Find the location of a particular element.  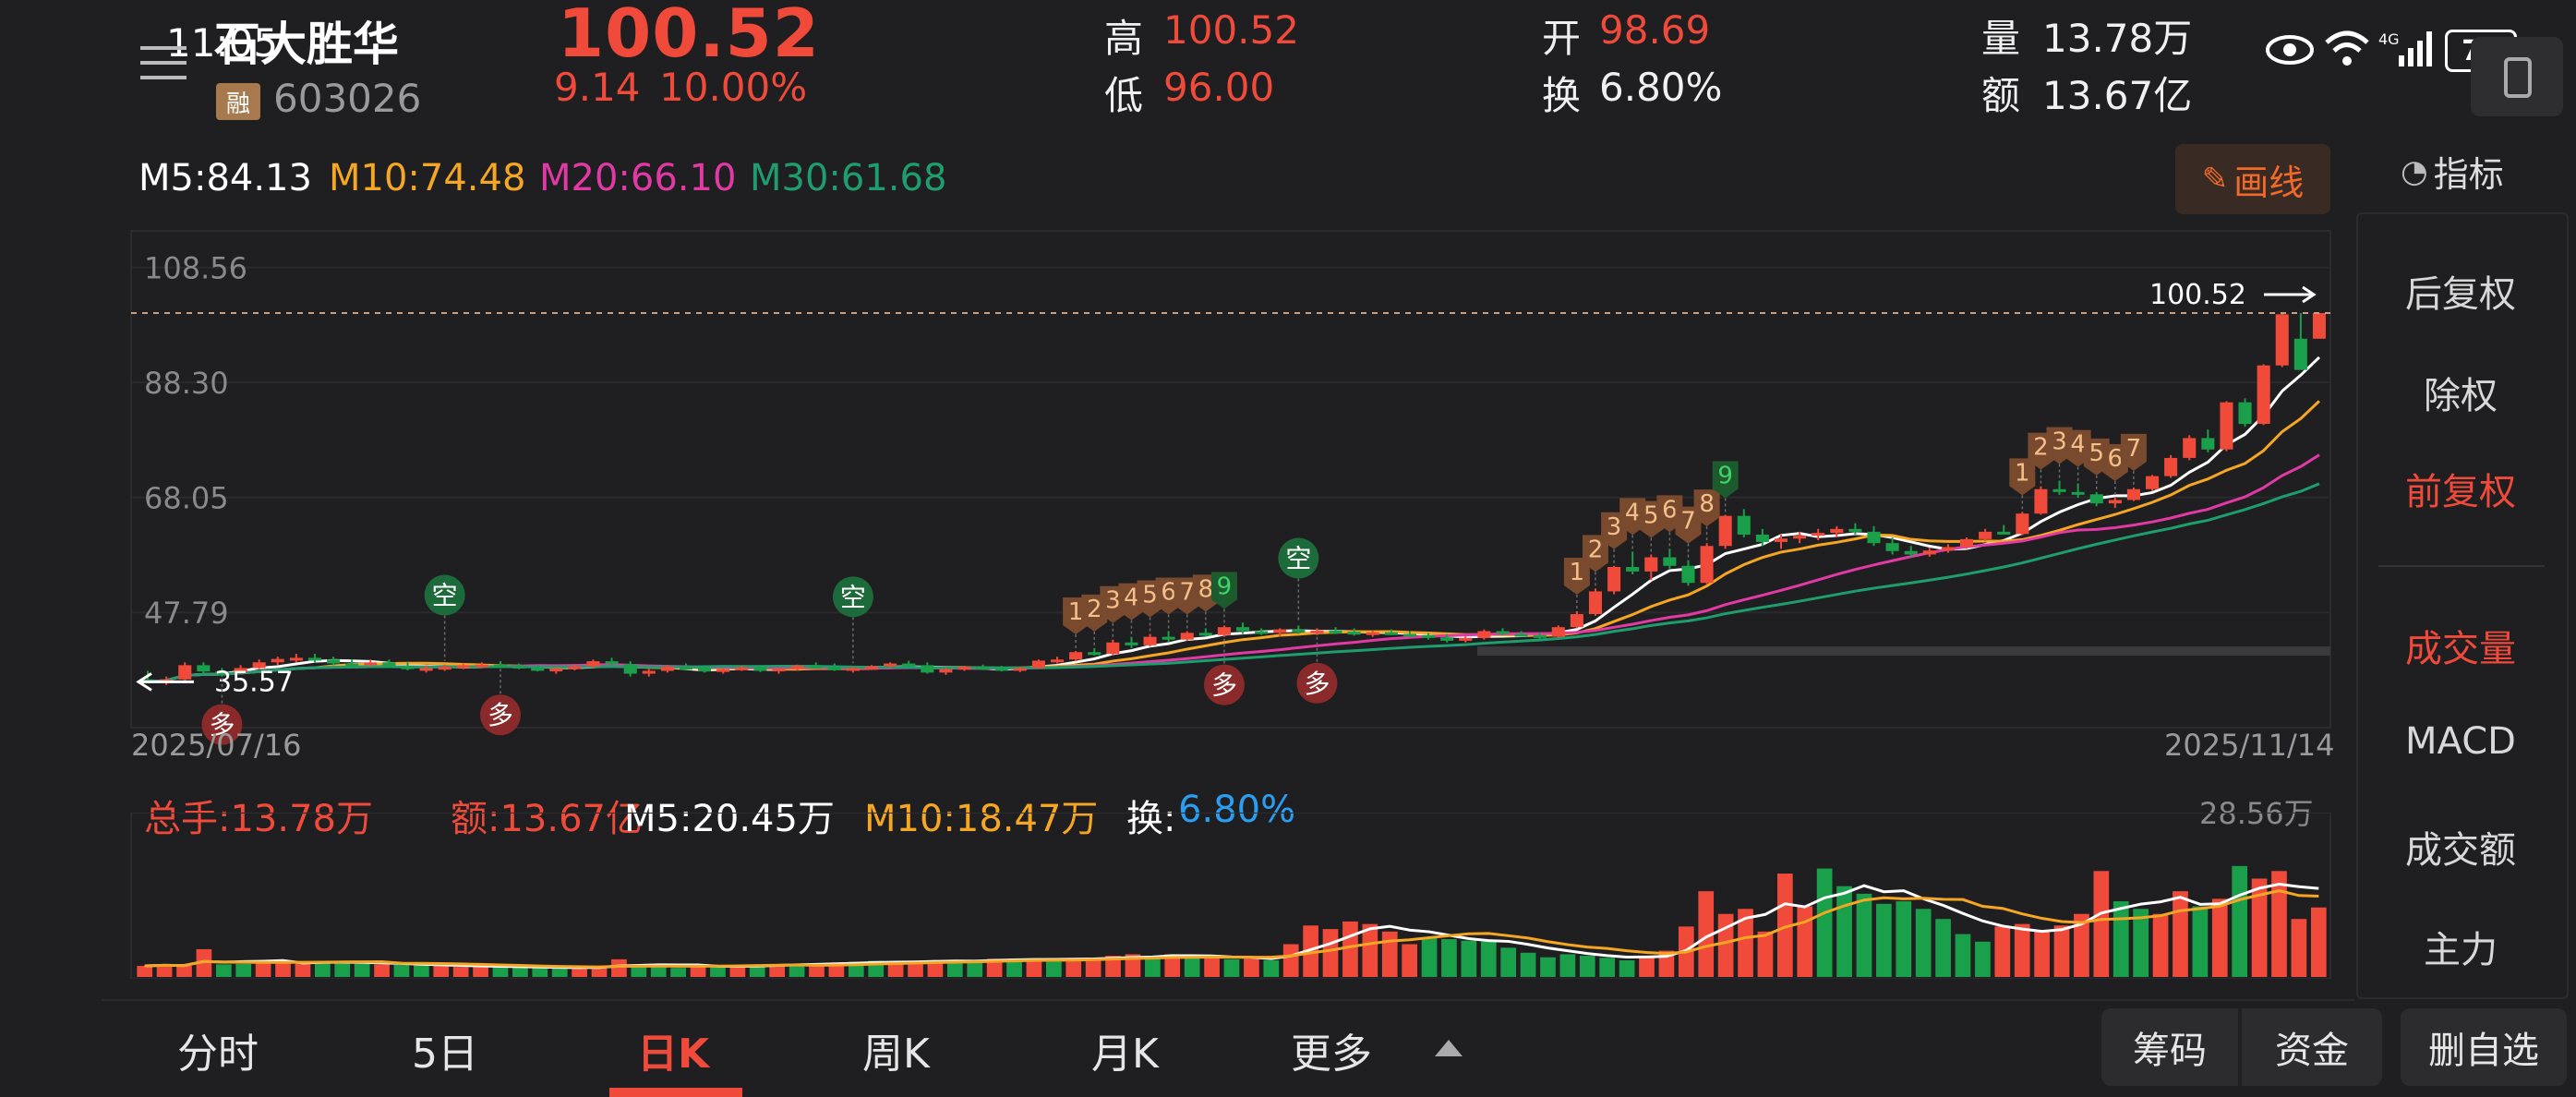

volume-ma5-line is located at coordinates (1231, 926).